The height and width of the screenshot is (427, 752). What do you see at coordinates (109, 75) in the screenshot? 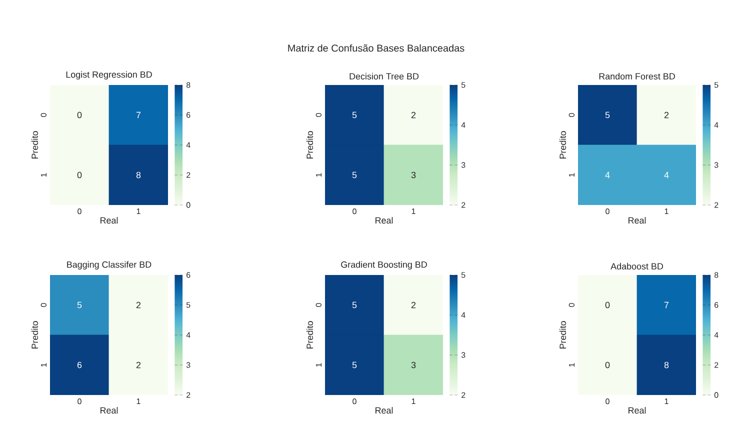
I see `chart-title: Logist Regression BD` at bounding box center [109, 75].